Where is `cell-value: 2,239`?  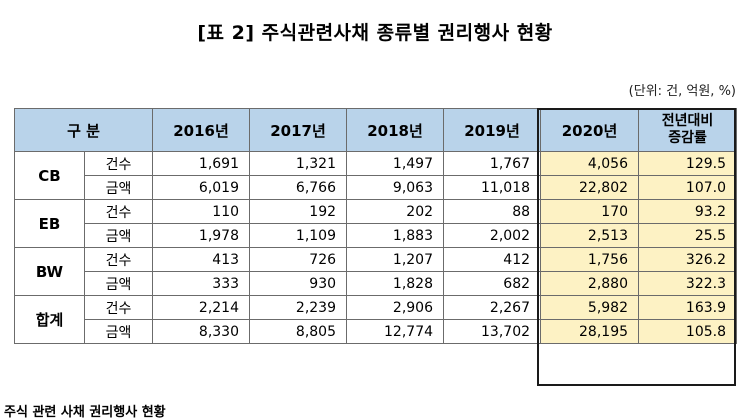 cell-value: 2,239 is located at coordinates (298, 307).